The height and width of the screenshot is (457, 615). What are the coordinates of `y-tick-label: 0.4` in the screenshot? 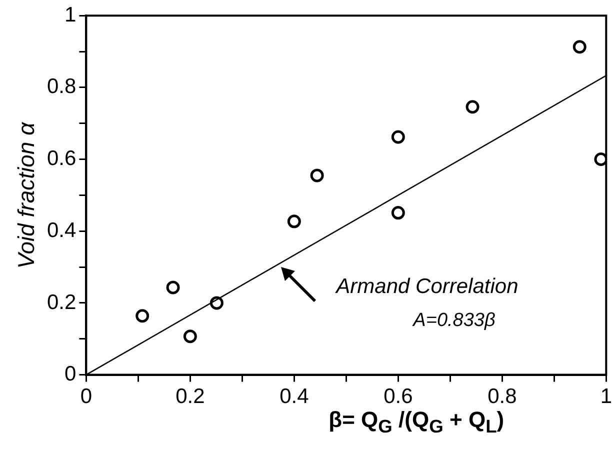 It's located at (61, 230).